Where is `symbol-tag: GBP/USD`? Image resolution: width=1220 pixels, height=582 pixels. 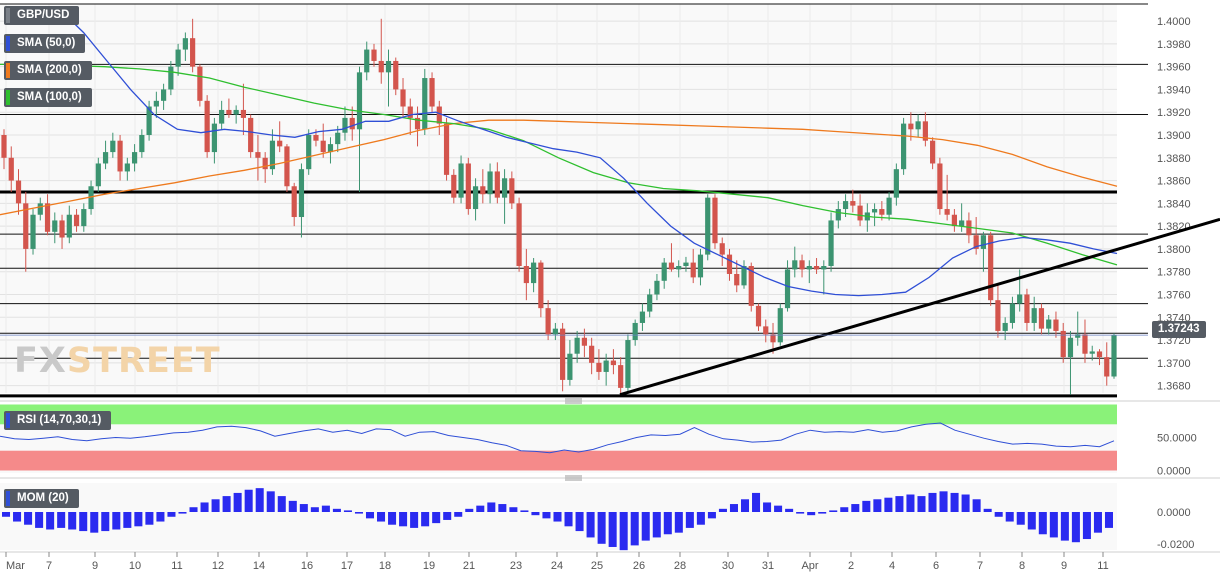
symbol-tag: GBP/USD is located at coordinates (42, 15).